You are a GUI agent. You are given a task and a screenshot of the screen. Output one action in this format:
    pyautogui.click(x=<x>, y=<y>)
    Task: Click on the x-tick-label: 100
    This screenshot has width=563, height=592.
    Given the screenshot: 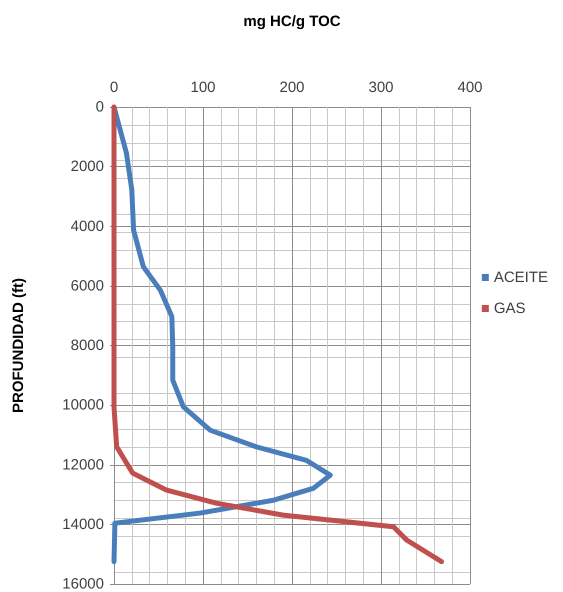 What is the action you would take?
    pyautogui.click(x=203, y=87)
    